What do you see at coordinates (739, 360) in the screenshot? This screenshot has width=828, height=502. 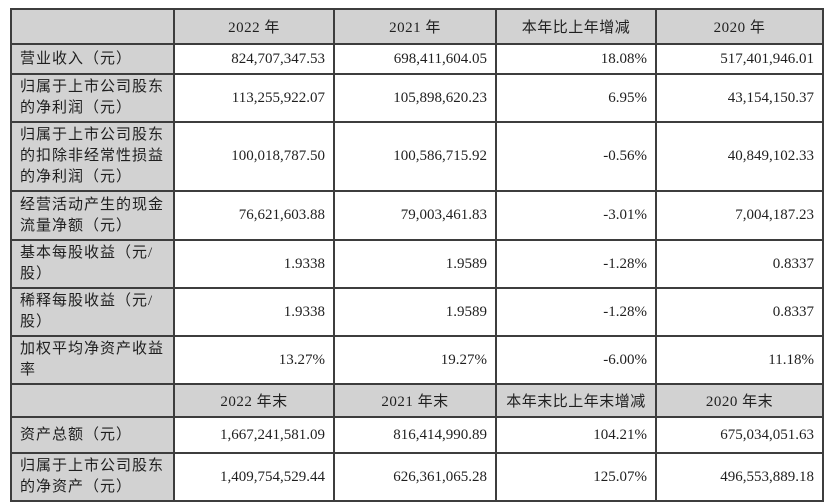 I see `value-2020: 11.18%` at bounding box center [739, 360].